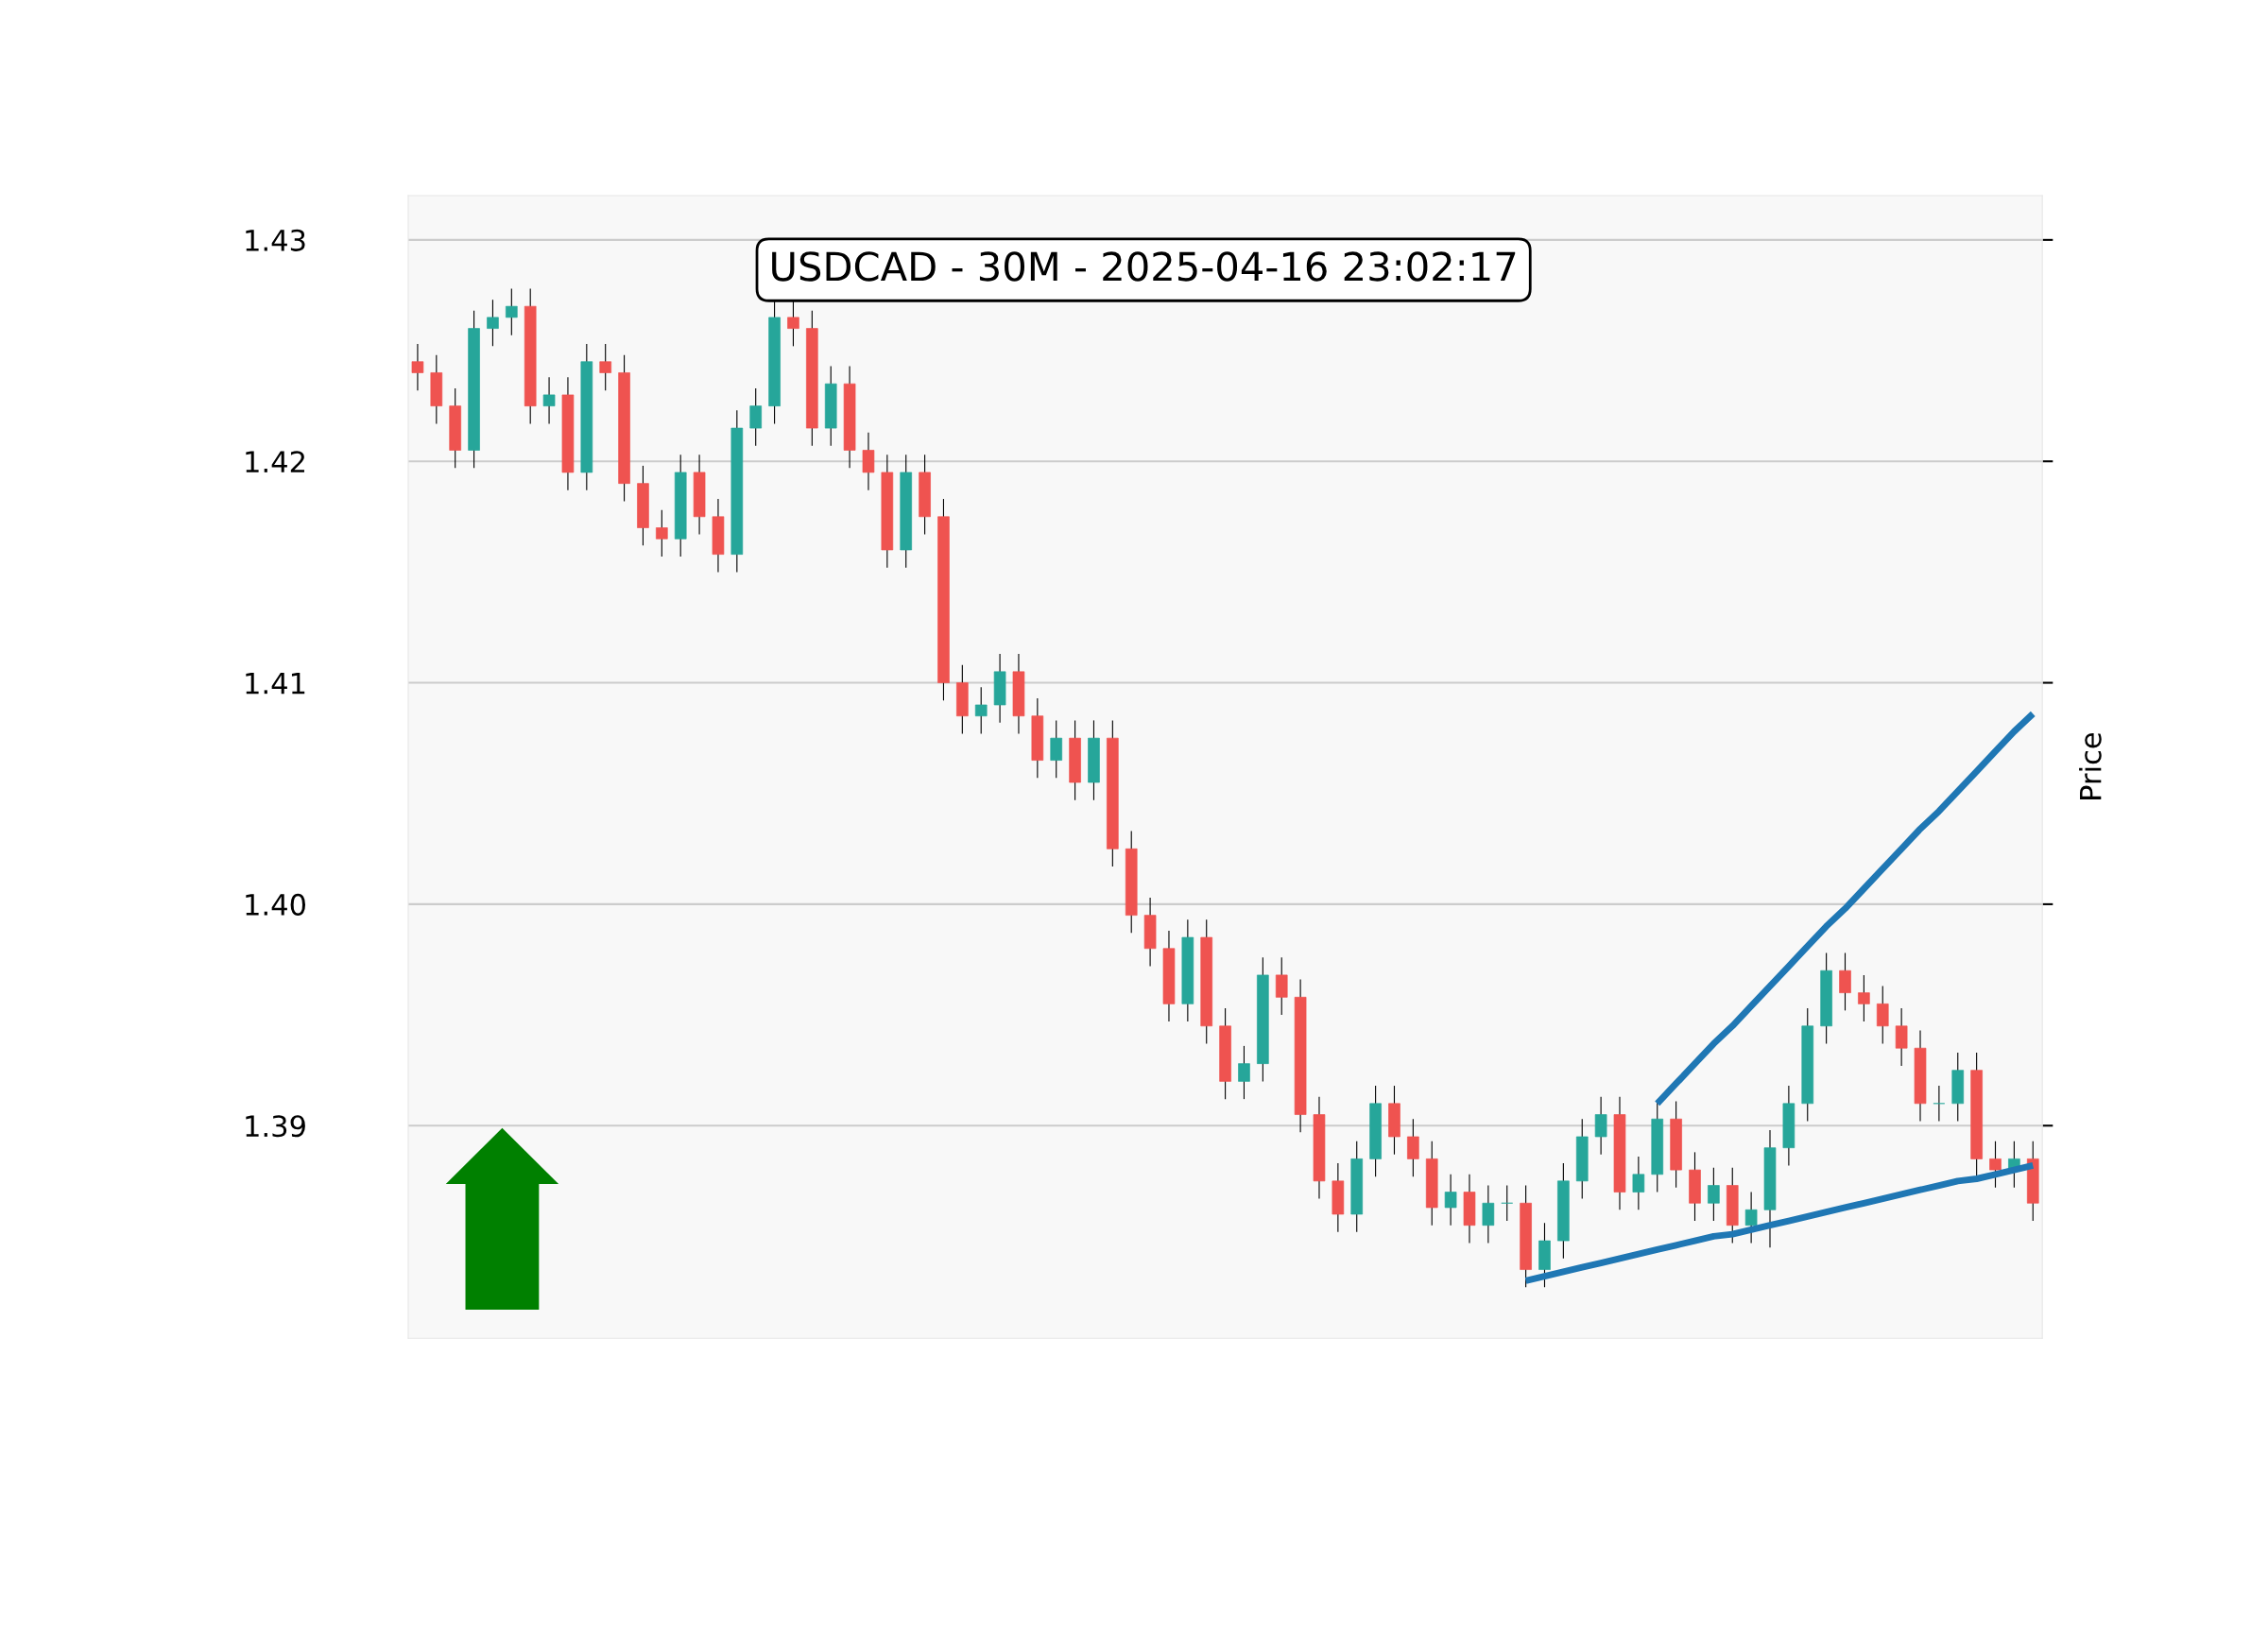  What do you see at coordinates (275, 462) in the screenshot?
I see `y-tick-label: 1.42` at bounding box center [275, 462].